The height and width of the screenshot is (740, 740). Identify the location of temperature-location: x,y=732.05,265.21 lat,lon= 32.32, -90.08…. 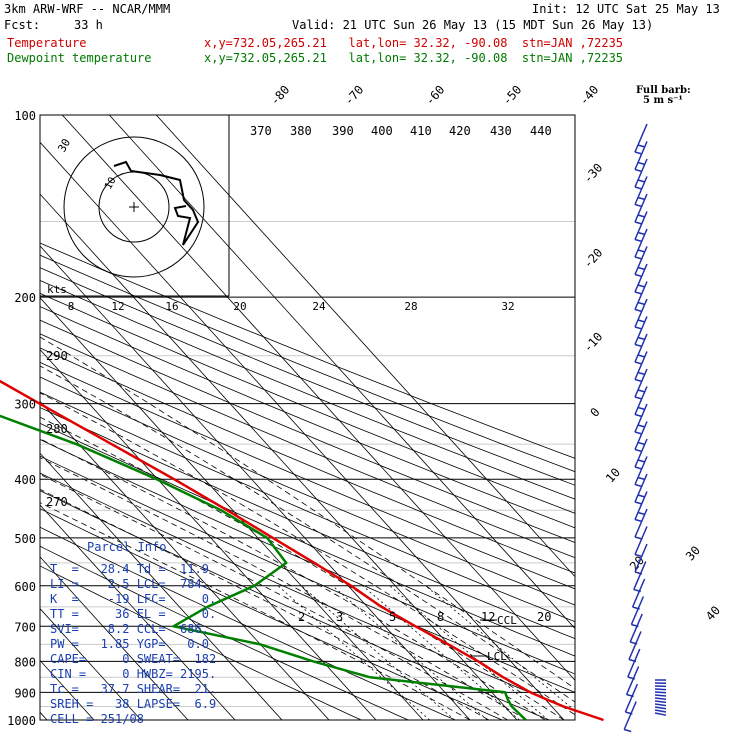
(414, 43).